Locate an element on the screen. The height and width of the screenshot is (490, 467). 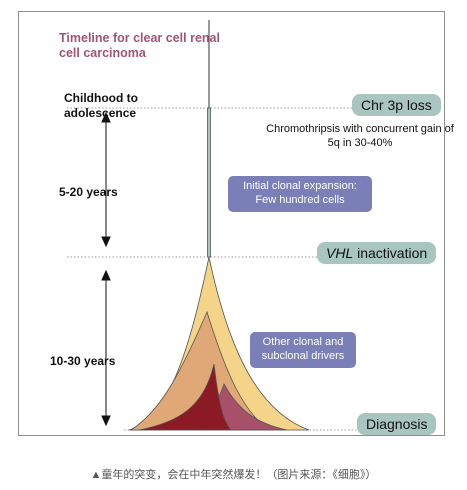
figure-caption: ▲童年的突变，会在中年突然爆发！（图片来源：《细胞》） is located at coordinates (233, 475).